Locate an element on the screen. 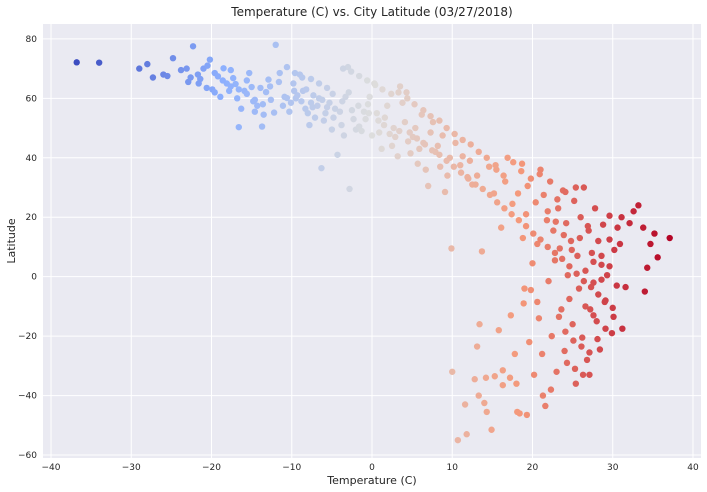  y-tick-label: 20 is located at coordinates (32, 218).